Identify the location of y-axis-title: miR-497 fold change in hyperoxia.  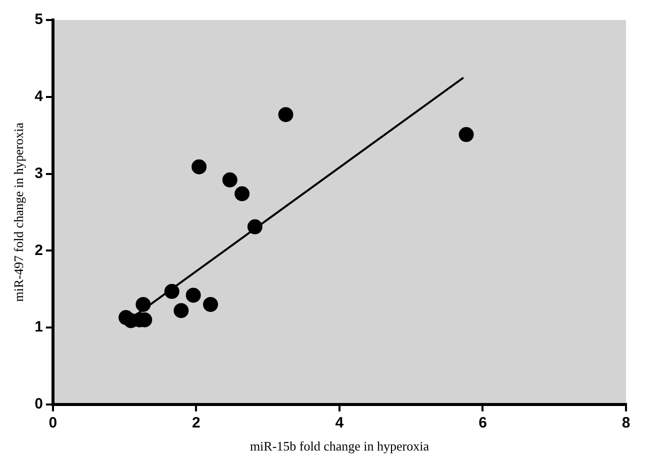
(18, 212).